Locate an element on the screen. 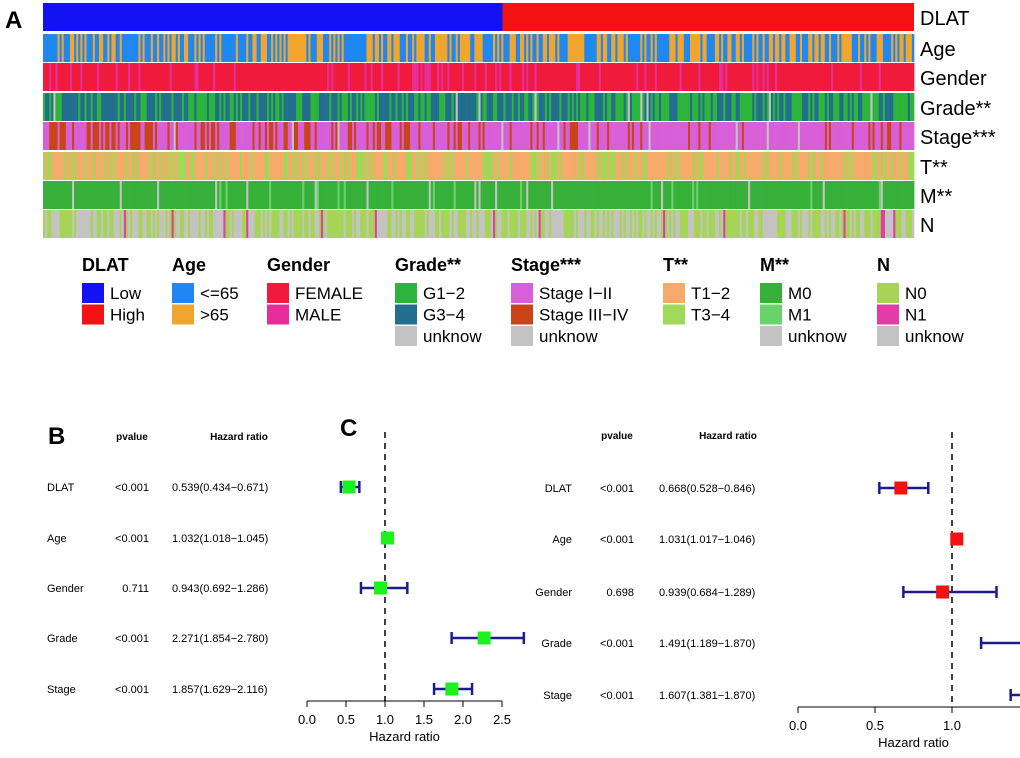  row-pvalue: <0.001 is located at coordinates (617, 696).